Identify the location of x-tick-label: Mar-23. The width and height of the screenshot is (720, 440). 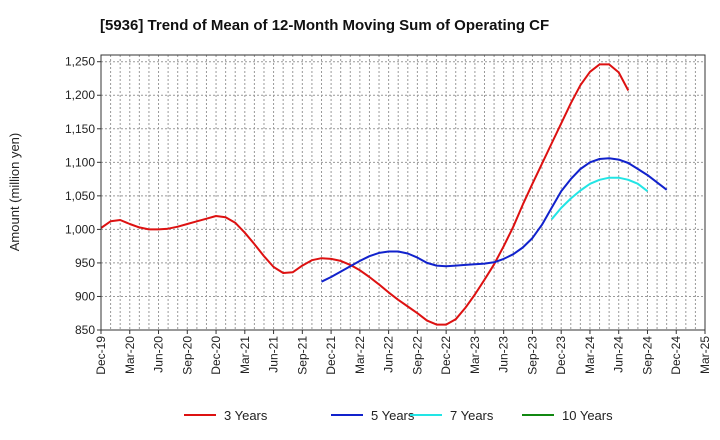
(475, 355).